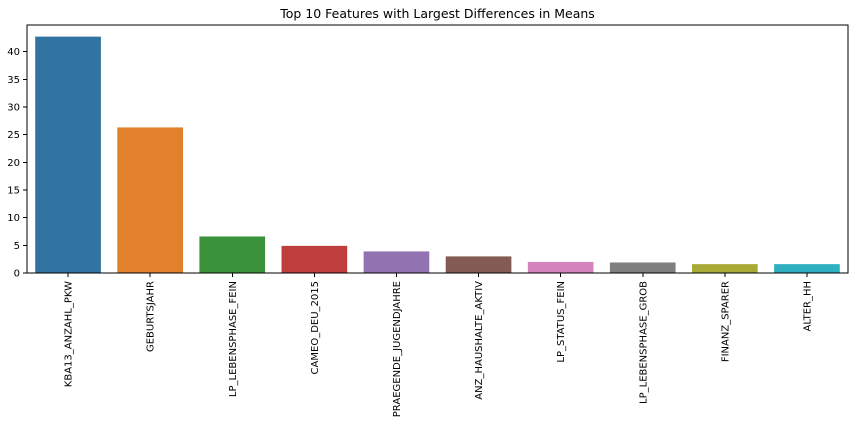 Image resolution: width=856 pixels, height=424 pixels. I want to click on bar-lp-lebensphase-grob, so click(642, 267).